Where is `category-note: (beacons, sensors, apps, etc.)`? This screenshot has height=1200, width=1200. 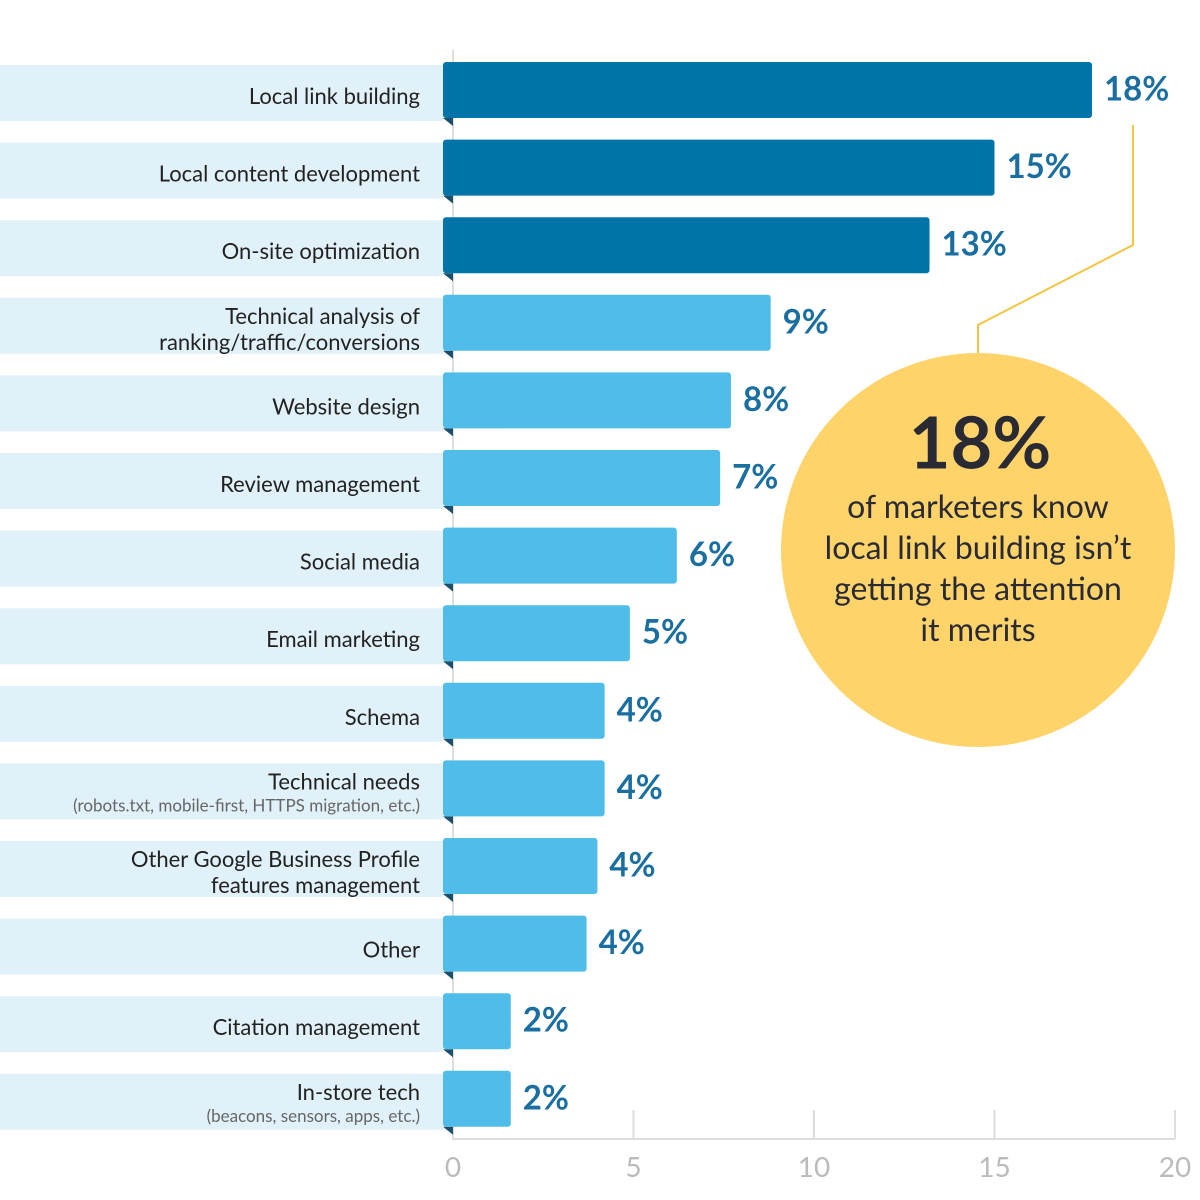 category-note: (beacons, sensors, apps, etc.) is located at coordinates (313, 1115).